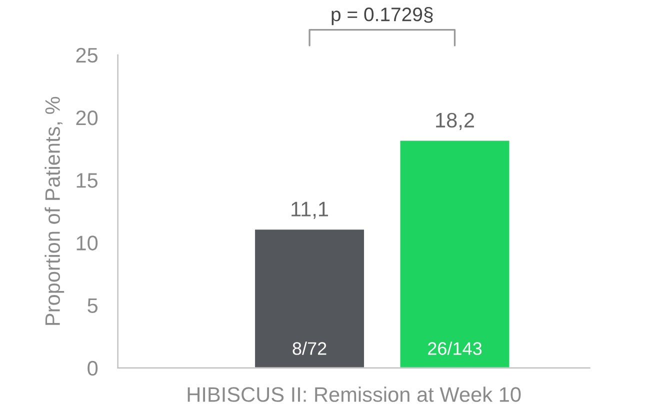  I want to click on text: p = 0.1729§, so click(382, 16).